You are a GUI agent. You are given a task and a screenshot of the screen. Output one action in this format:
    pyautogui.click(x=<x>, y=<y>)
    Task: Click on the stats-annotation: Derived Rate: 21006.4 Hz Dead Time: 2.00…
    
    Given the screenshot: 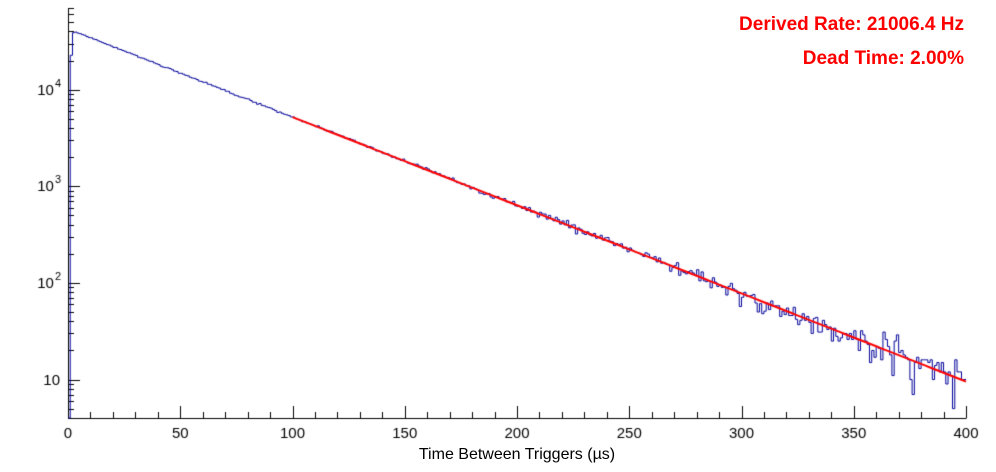 What is the action you would take?
    pyautogui.click(x=851, y=42)
    